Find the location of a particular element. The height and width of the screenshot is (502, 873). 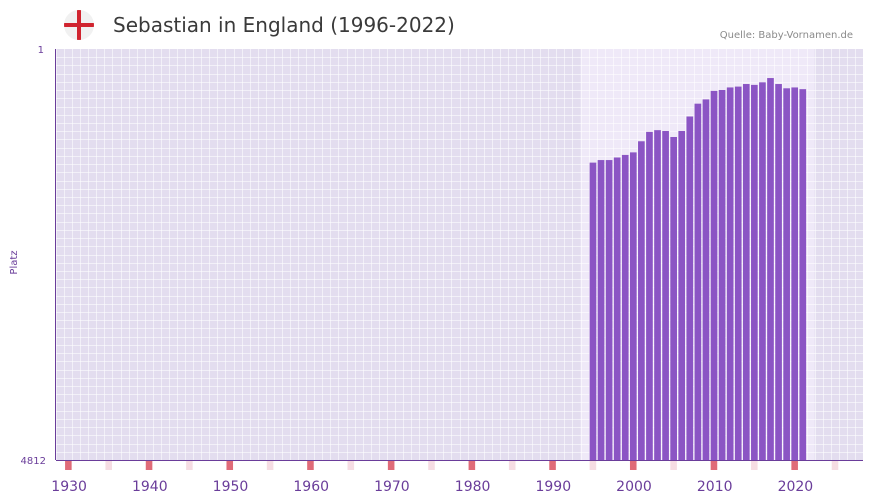

y-axis-label: Platz is located at coordinates (14, 262).